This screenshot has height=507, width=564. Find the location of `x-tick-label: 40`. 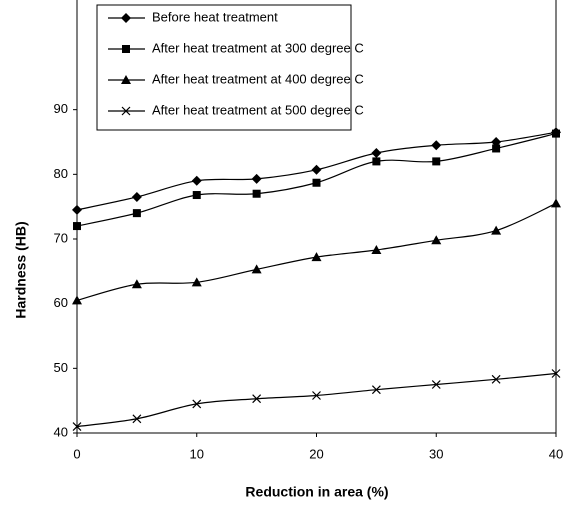

x-tick-label: 40 is located at coordinates (556, 453).